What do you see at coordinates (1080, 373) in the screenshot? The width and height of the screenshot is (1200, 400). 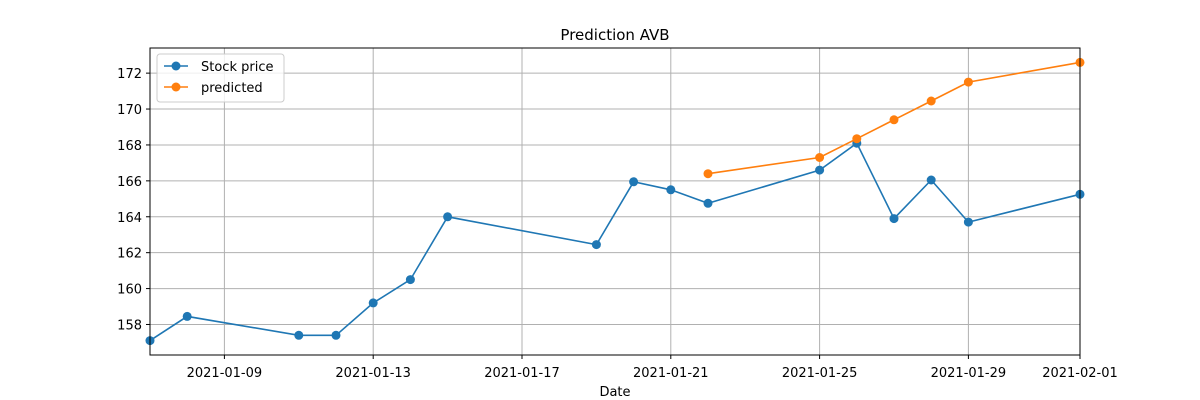 I see `x-tick-label: 2021-02-01` at bounding box center [1080, 373].